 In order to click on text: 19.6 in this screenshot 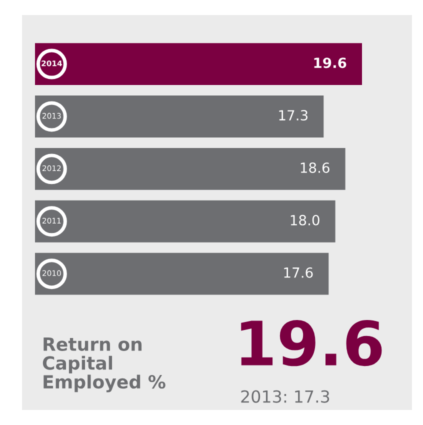, I will do `click(311, 343)`.